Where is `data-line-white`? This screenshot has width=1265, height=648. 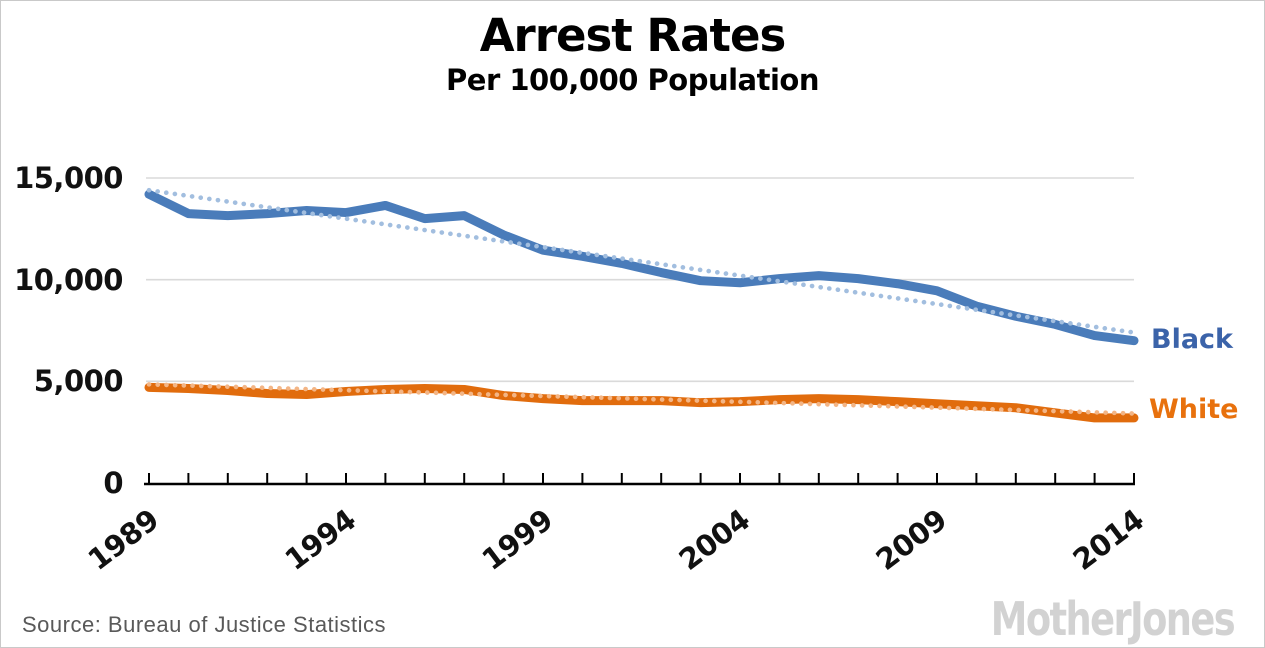 data-line-white is located at coordinates (641, 402).